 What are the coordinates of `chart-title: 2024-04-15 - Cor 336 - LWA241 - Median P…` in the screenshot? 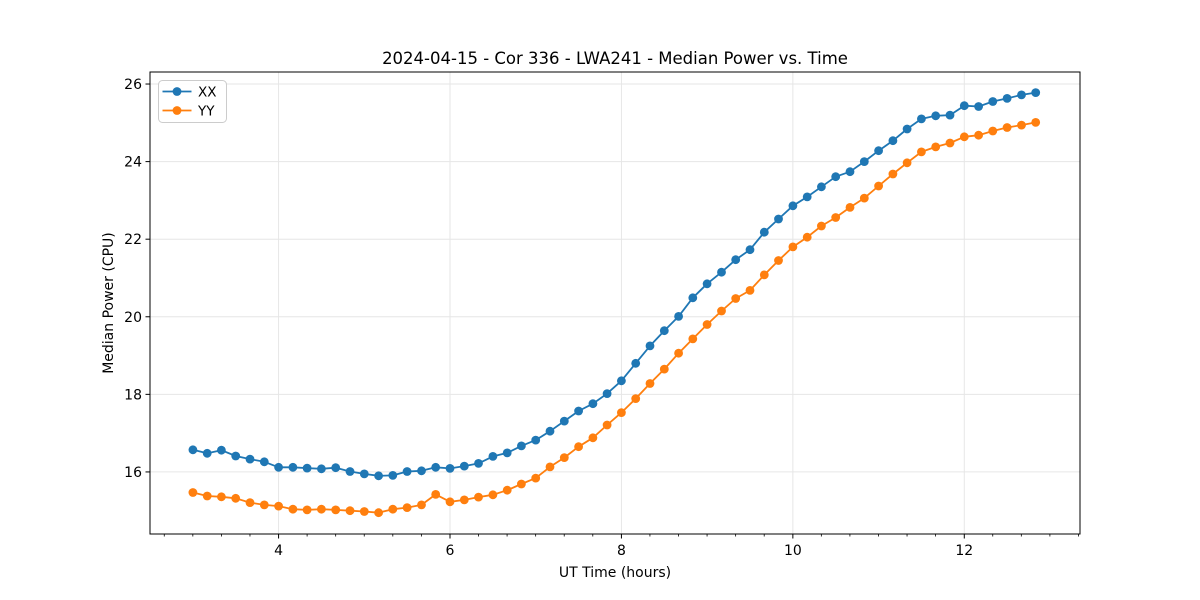 It's located at (615, 58).